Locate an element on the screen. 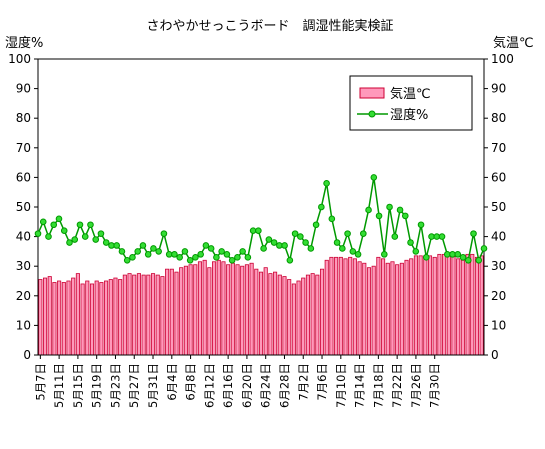 Image resolution: width=545 pixels, height=449 pixels. y-tick-label-left: 100 is located at coordinates (19, 59).